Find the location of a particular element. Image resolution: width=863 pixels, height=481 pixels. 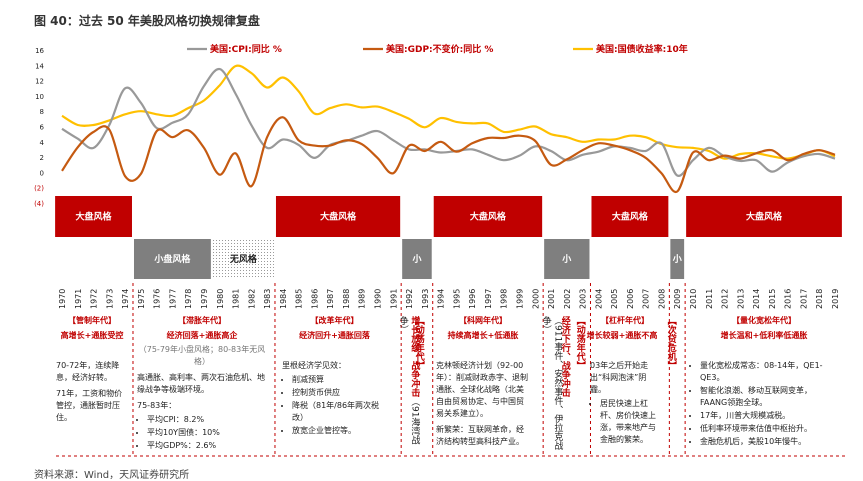

era-list: 居民快速上杠杆、房价快速上涨，带来地产与金融的繁荣。 is located at coordinates (625, 422).